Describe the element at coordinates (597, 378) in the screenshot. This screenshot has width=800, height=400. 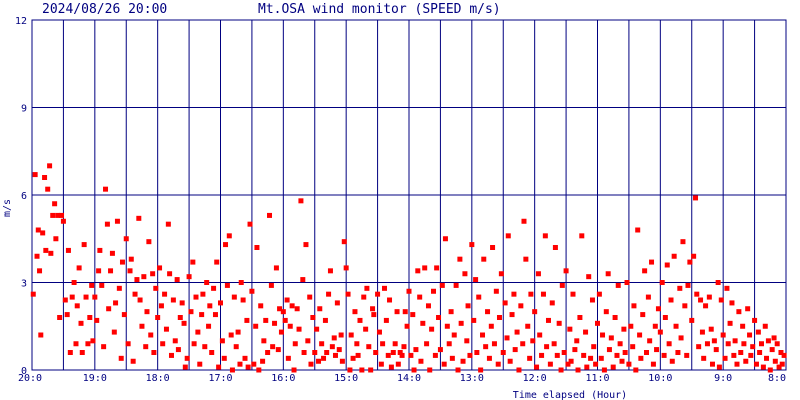
I see `x-tick-label: 11:0` at that location.